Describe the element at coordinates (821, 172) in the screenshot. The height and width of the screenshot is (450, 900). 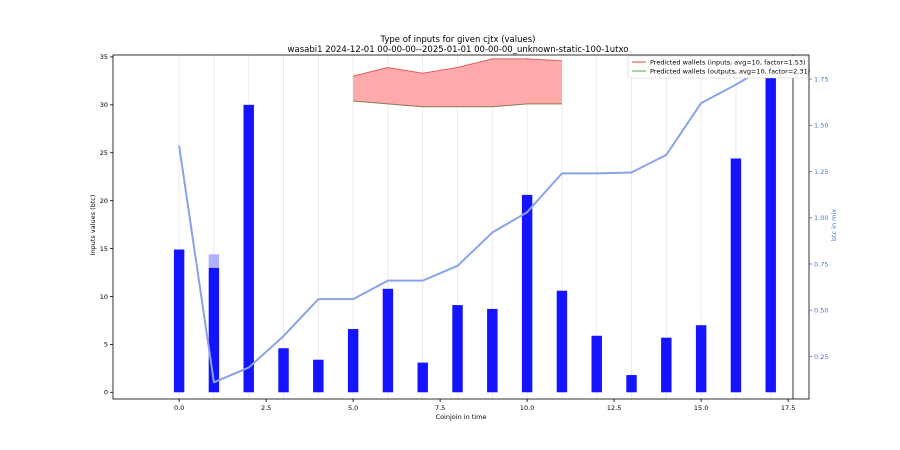
I see `right-tick-label: 1.25` at that location.